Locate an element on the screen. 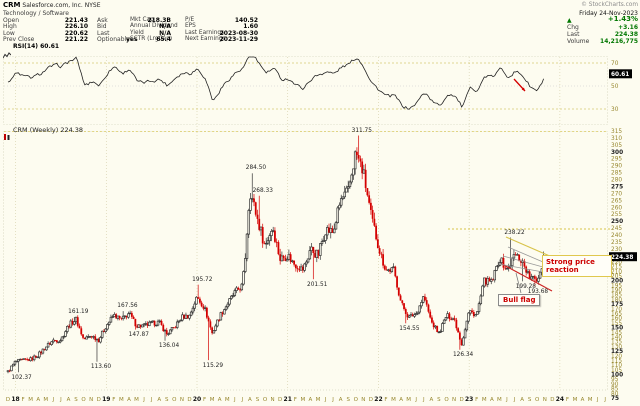  candlestick-icon is located at coordinates (7, 135).